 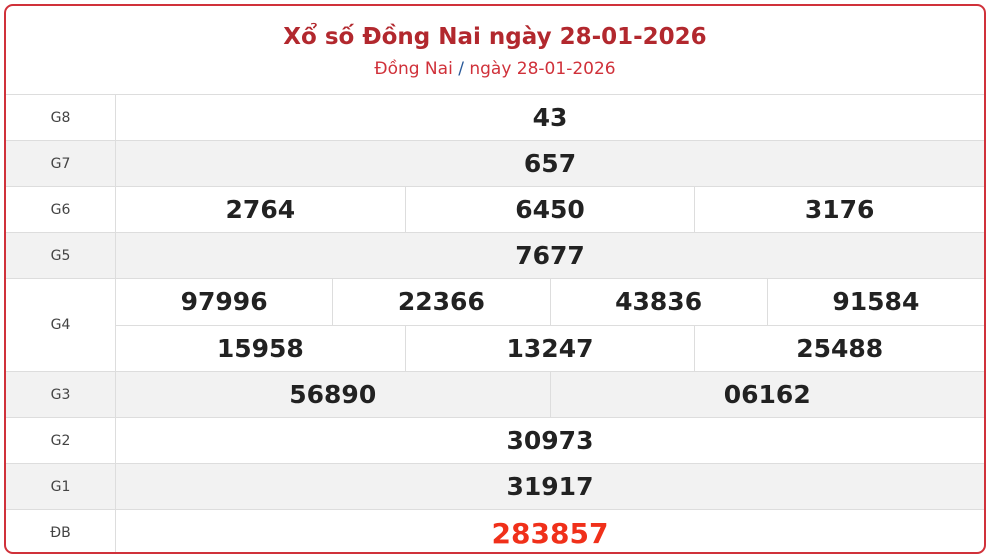 What do you see at coordinates (875, 302) in the screenshot?
I see `prize-number: 91584` at bounding box center [875, 302].